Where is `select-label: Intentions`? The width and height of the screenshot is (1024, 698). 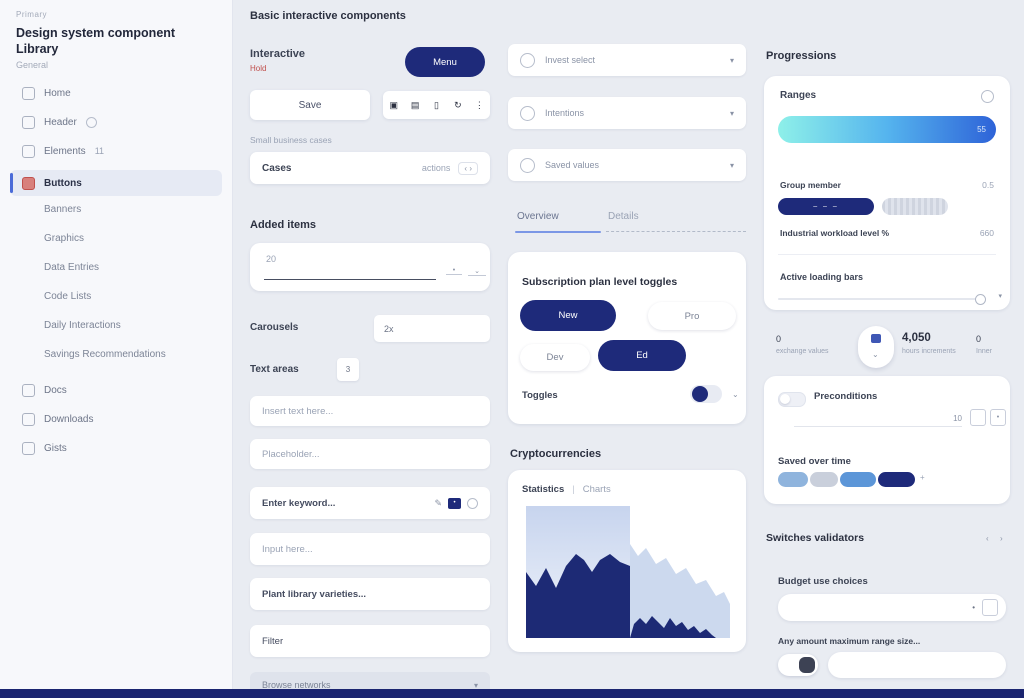
select-label: Intentions is located at coordinates (565, 113).